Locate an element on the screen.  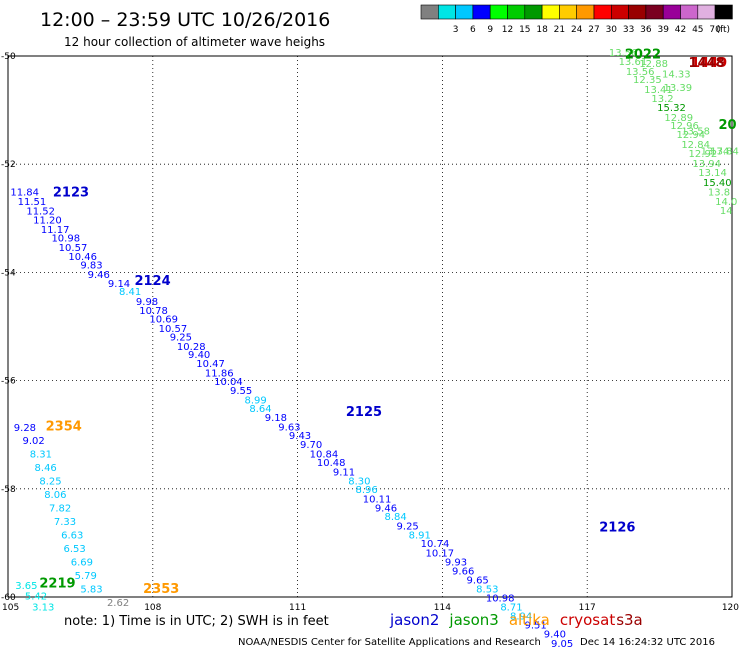
wave-height-label: 10.48 is located at coordinates (331, 463).